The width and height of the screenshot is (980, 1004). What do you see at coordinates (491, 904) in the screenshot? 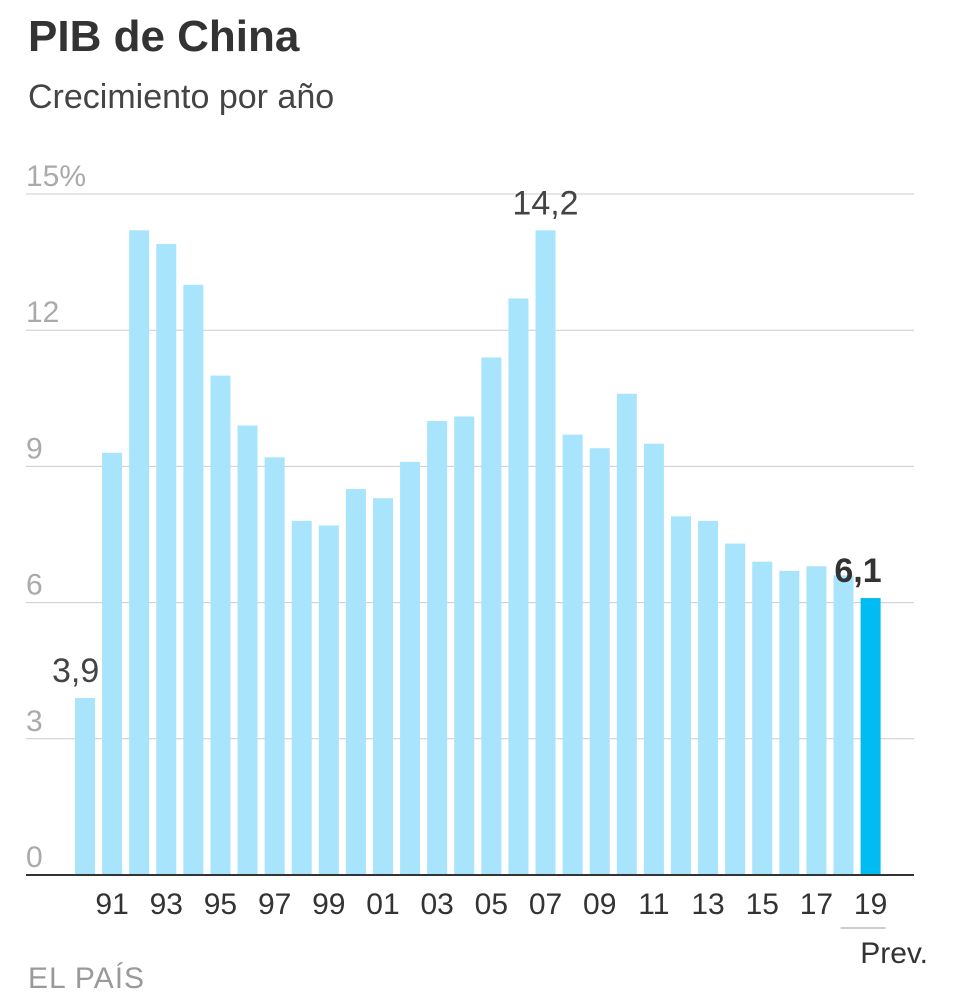
I see `x-tick-label: 05` at bounding box center [491, 904].